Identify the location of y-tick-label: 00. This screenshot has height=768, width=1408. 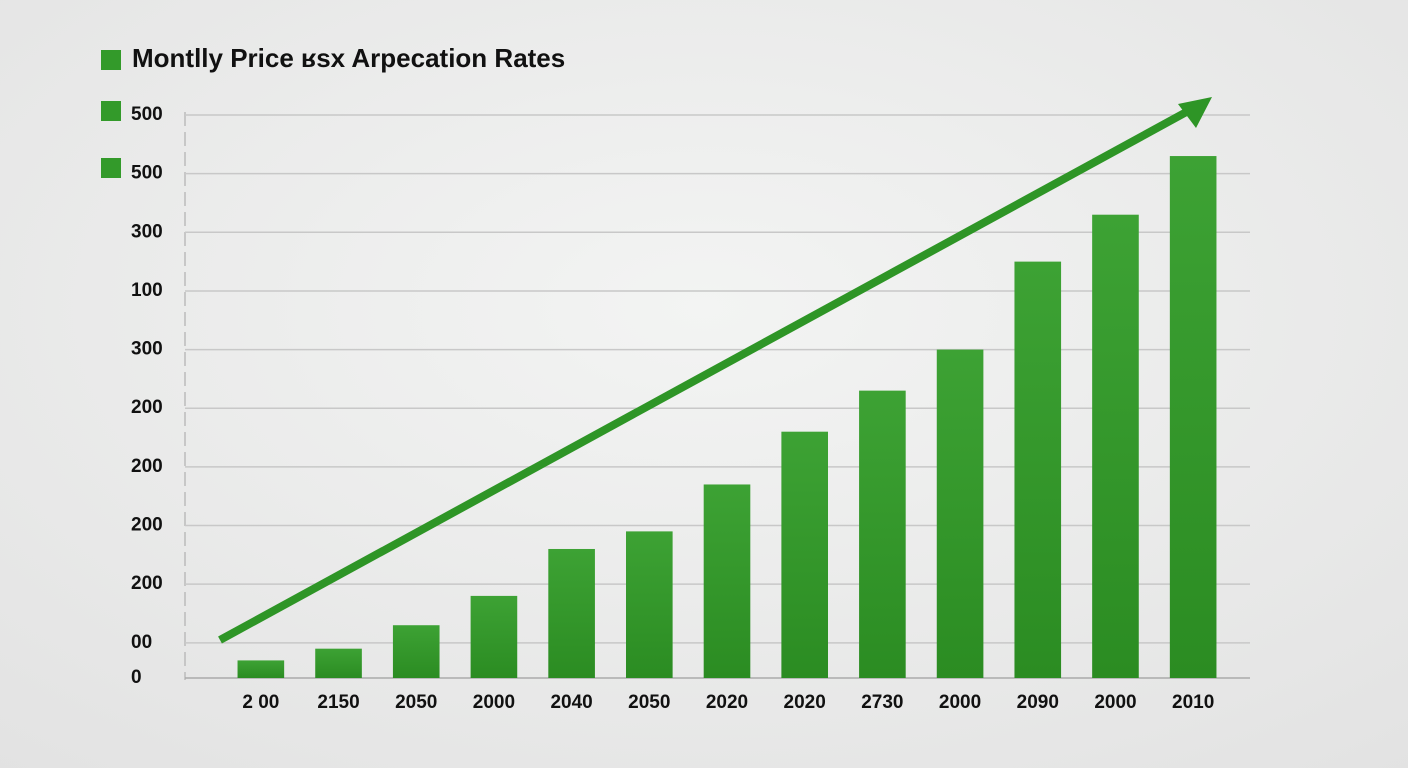
(141, 642).